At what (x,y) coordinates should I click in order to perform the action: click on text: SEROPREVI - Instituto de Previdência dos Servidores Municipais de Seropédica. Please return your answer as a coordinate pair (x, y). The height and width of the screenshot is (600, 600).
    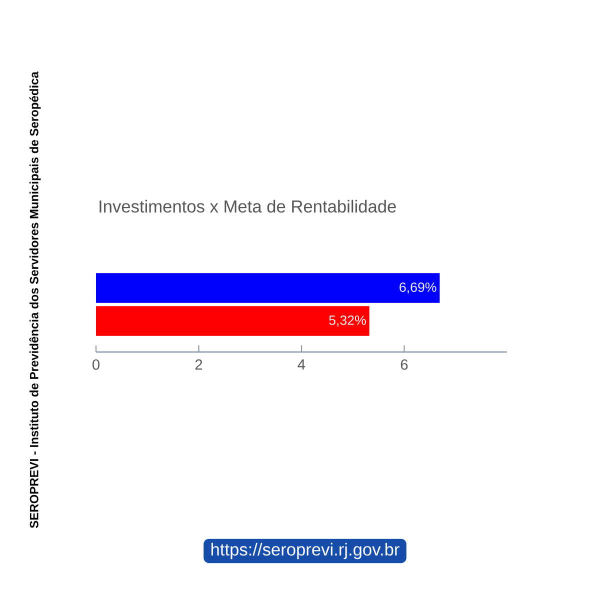
    Looking at the image, I should click on (35, 300).